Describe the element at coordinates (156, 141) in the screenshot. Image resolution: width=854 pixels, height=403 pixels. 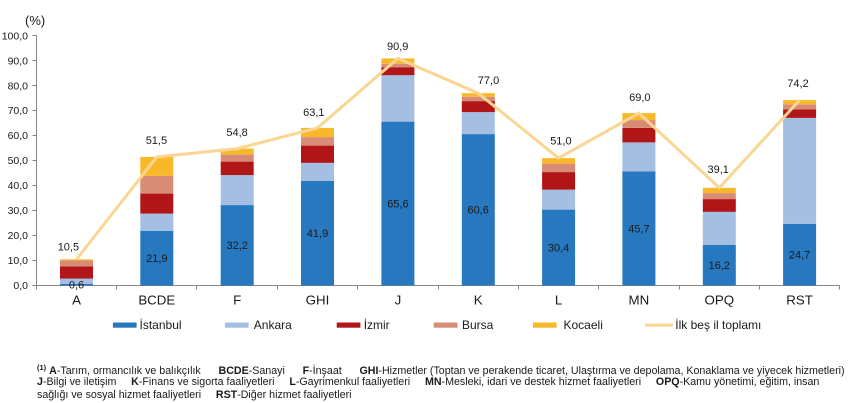
I see `svg-text: 51,5` at that location.